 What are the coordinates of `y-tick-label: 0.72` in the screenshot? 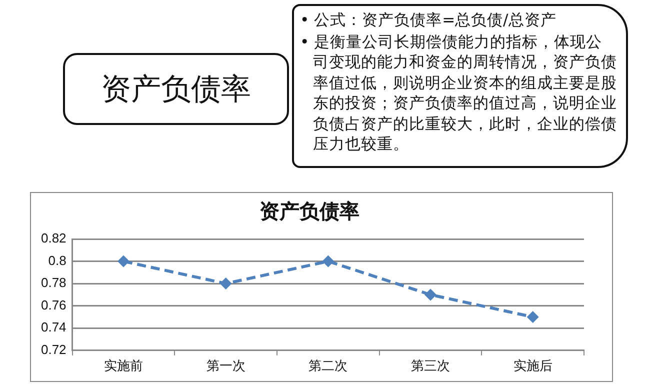 It's located at (53, 349).